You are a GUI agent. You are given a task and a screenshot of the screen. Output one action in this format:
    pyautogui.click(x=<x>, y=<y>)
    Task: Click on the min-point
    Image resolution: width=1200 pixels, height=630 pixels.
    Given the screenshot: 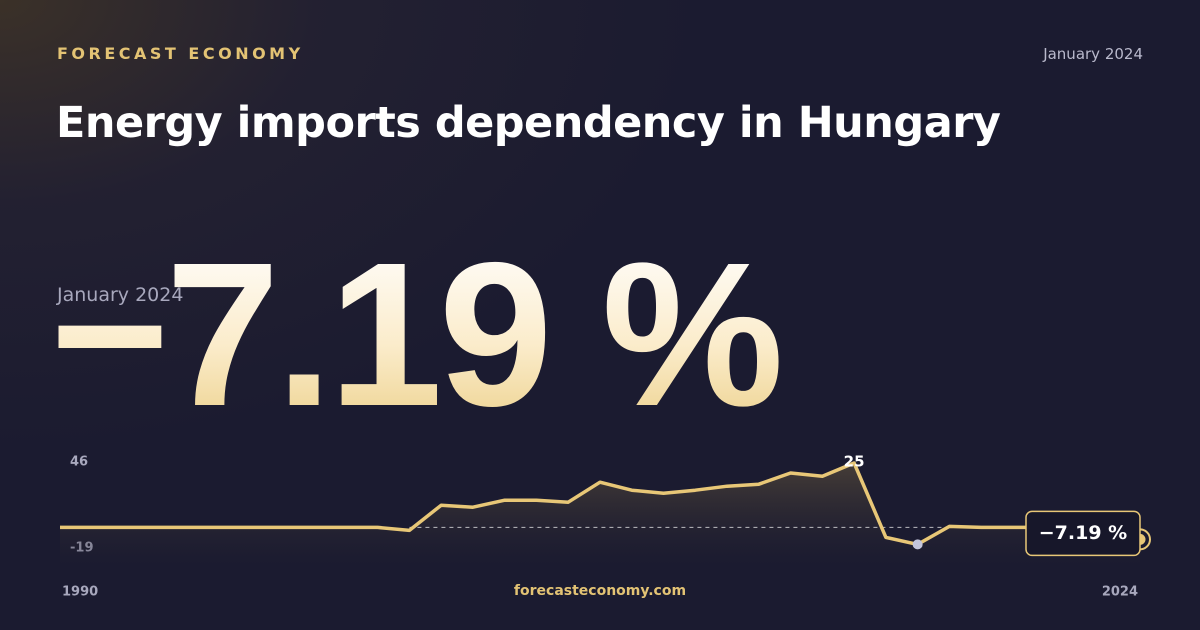 What is the action you would take?
    pyautogui.click(x=917, y=544)
    